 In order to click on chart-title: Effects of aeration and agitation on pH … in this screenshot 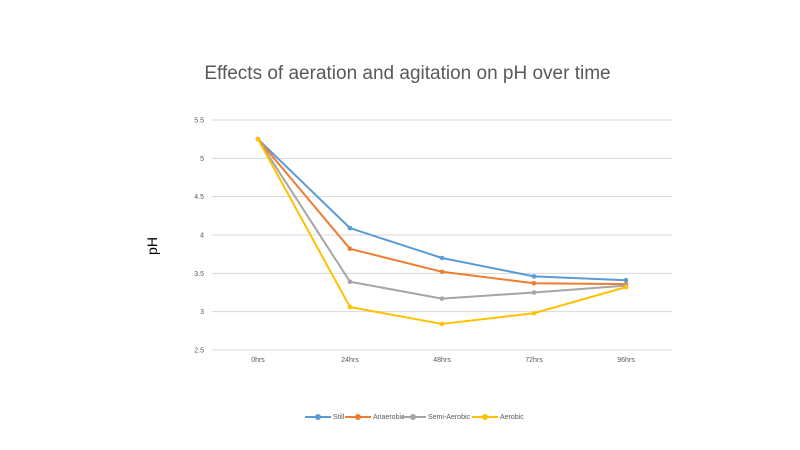, I will do `click(407, 73)`.